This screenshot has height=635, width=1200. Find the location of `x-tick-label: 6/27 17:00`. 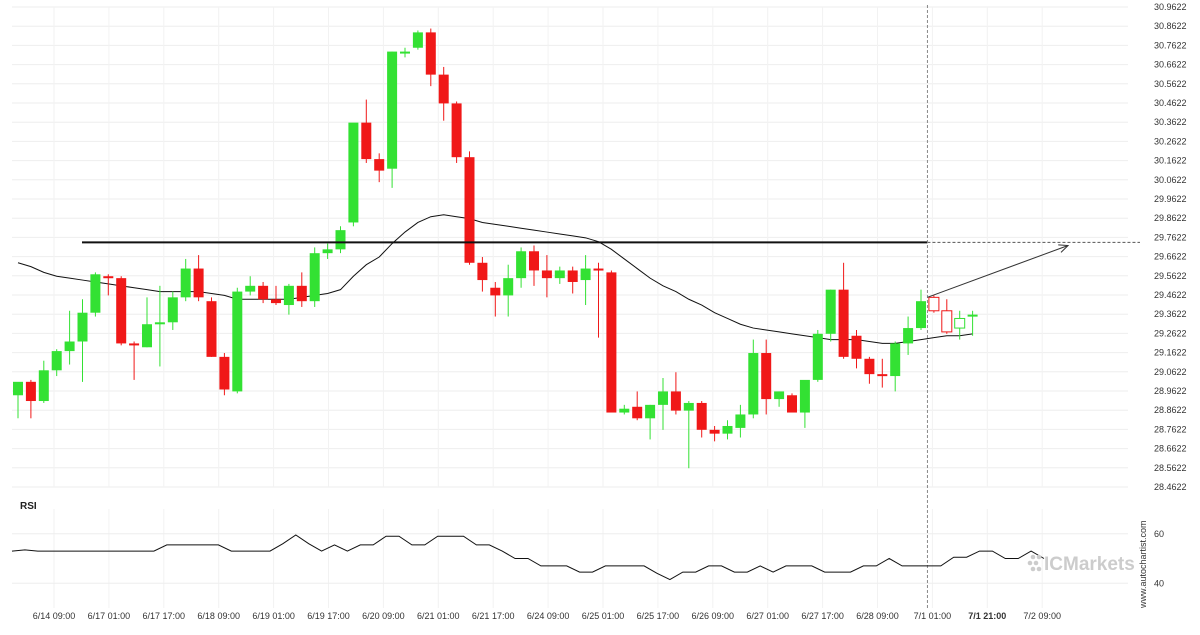

x-tick-label: 6/27 17:00 is located at coordinates (822, 616).